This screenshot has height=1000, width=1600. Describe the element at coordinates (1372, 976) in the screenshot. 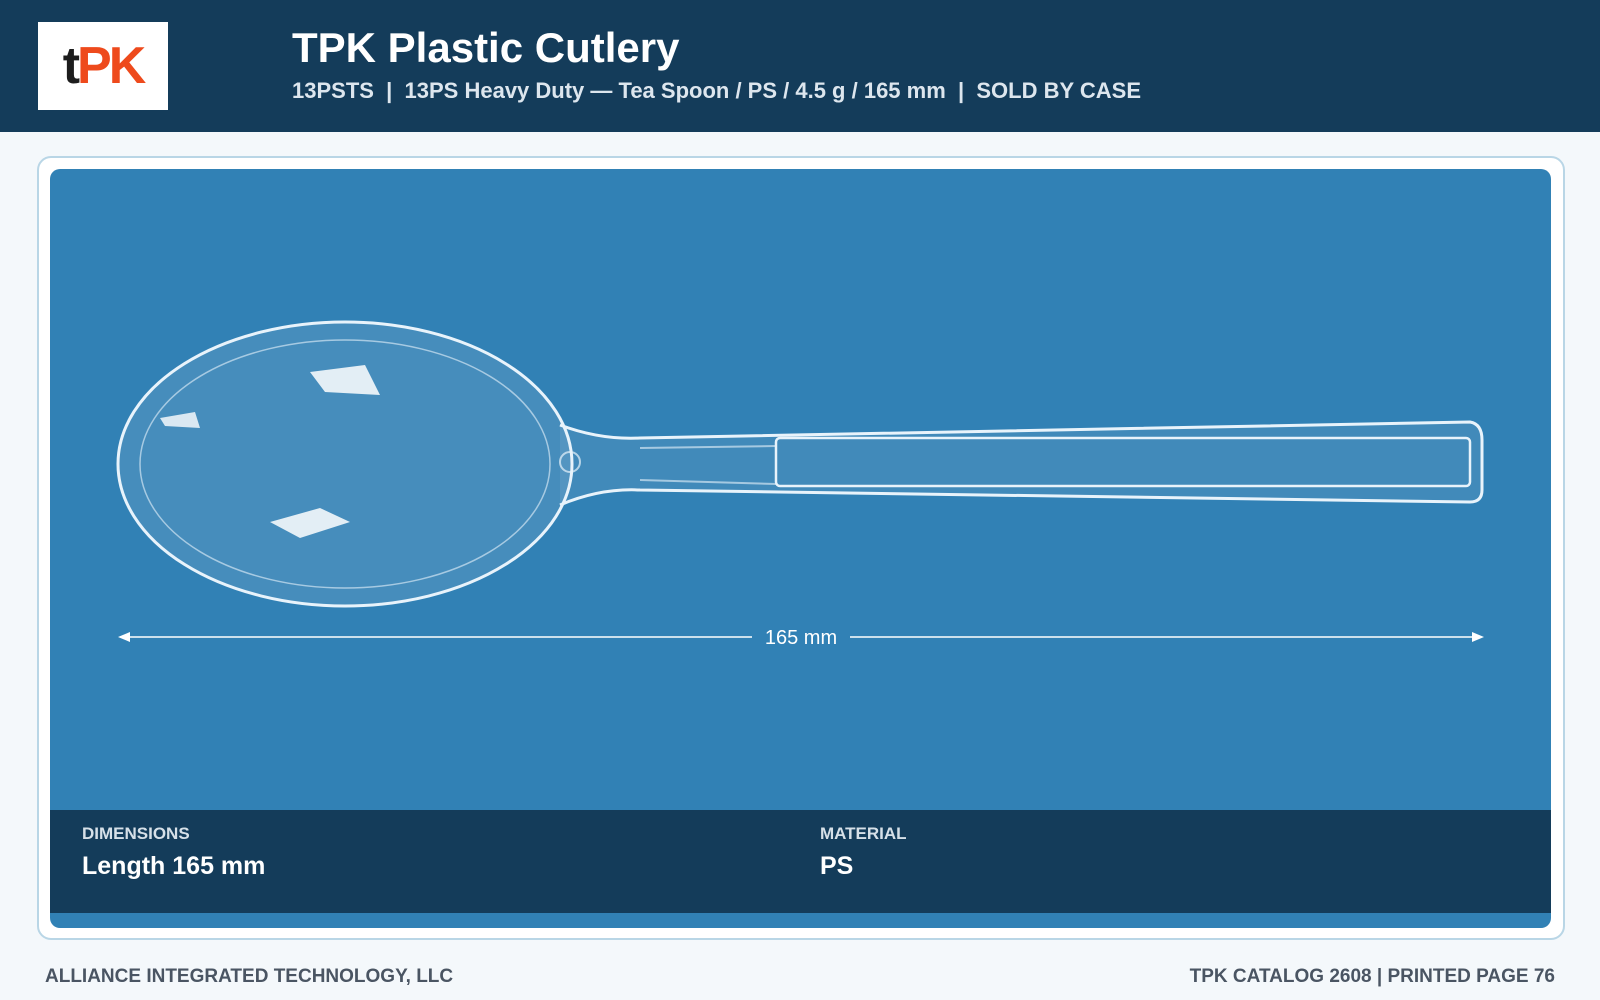

I see `footer-right: TPK CATALOG 2608 | PRINTED PAGE 76` at that location.